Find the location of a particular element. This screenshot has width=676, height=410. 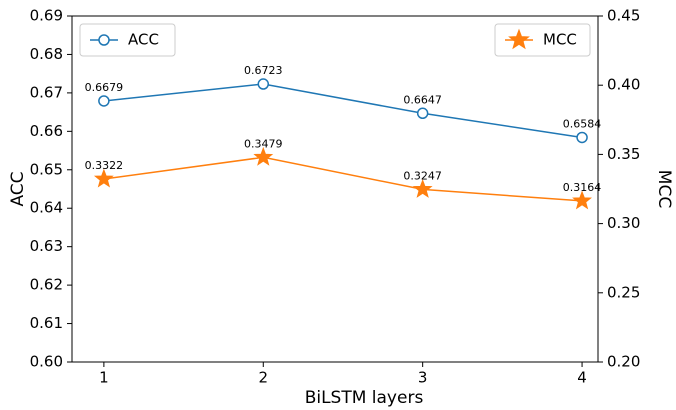

x-axis-label: BiLSTM layers is located at coordinates (364, 398).